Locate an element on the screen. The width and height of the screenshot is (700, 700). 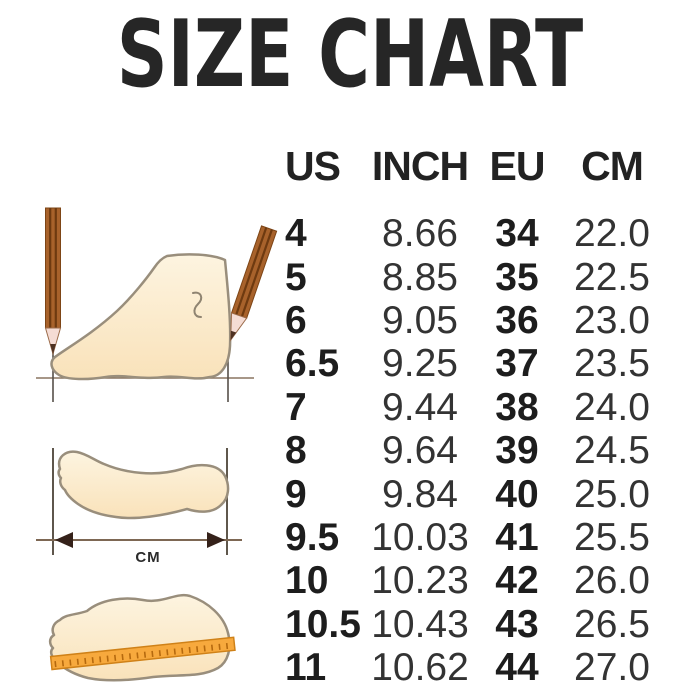
us-size: 10.5 is located at coordinates (323, 624).